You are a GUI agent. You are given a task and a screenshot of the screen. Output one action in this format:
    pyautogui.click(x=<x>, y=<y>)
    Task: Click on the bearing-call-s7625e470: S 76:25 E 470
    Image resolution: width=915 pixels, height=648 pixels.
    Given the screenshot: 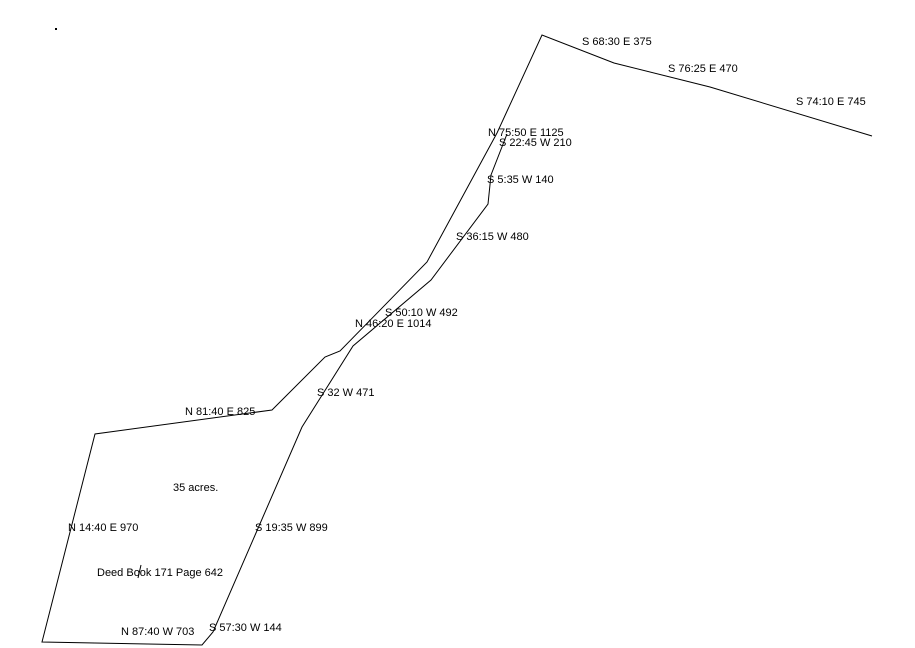 What is the action you would take?
    pyautogui.click(x=703, y=69)
    